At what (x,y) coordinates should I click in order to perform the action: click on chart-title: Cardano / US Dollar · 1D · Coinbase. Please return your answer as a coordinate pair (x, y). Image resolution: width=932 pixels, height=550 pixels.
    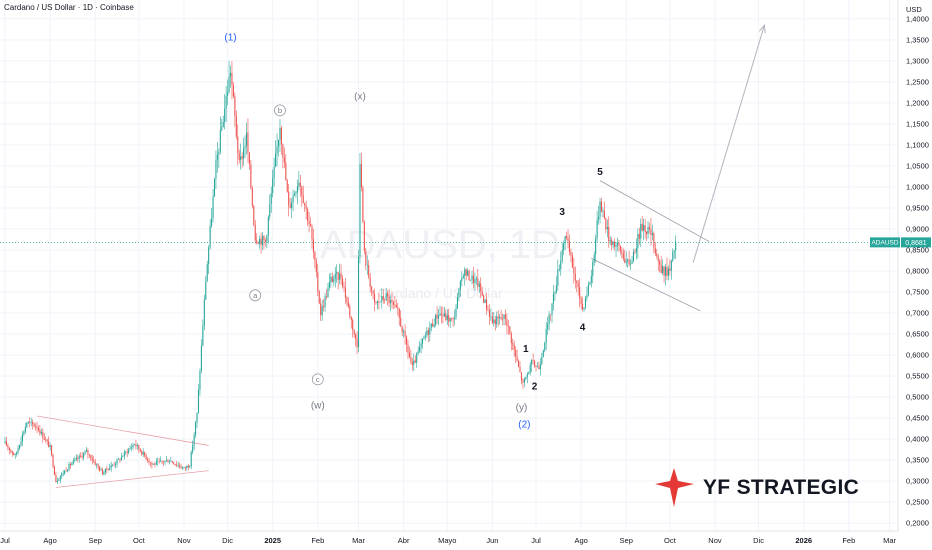
    Looking at the image, I should click on (69, 7).